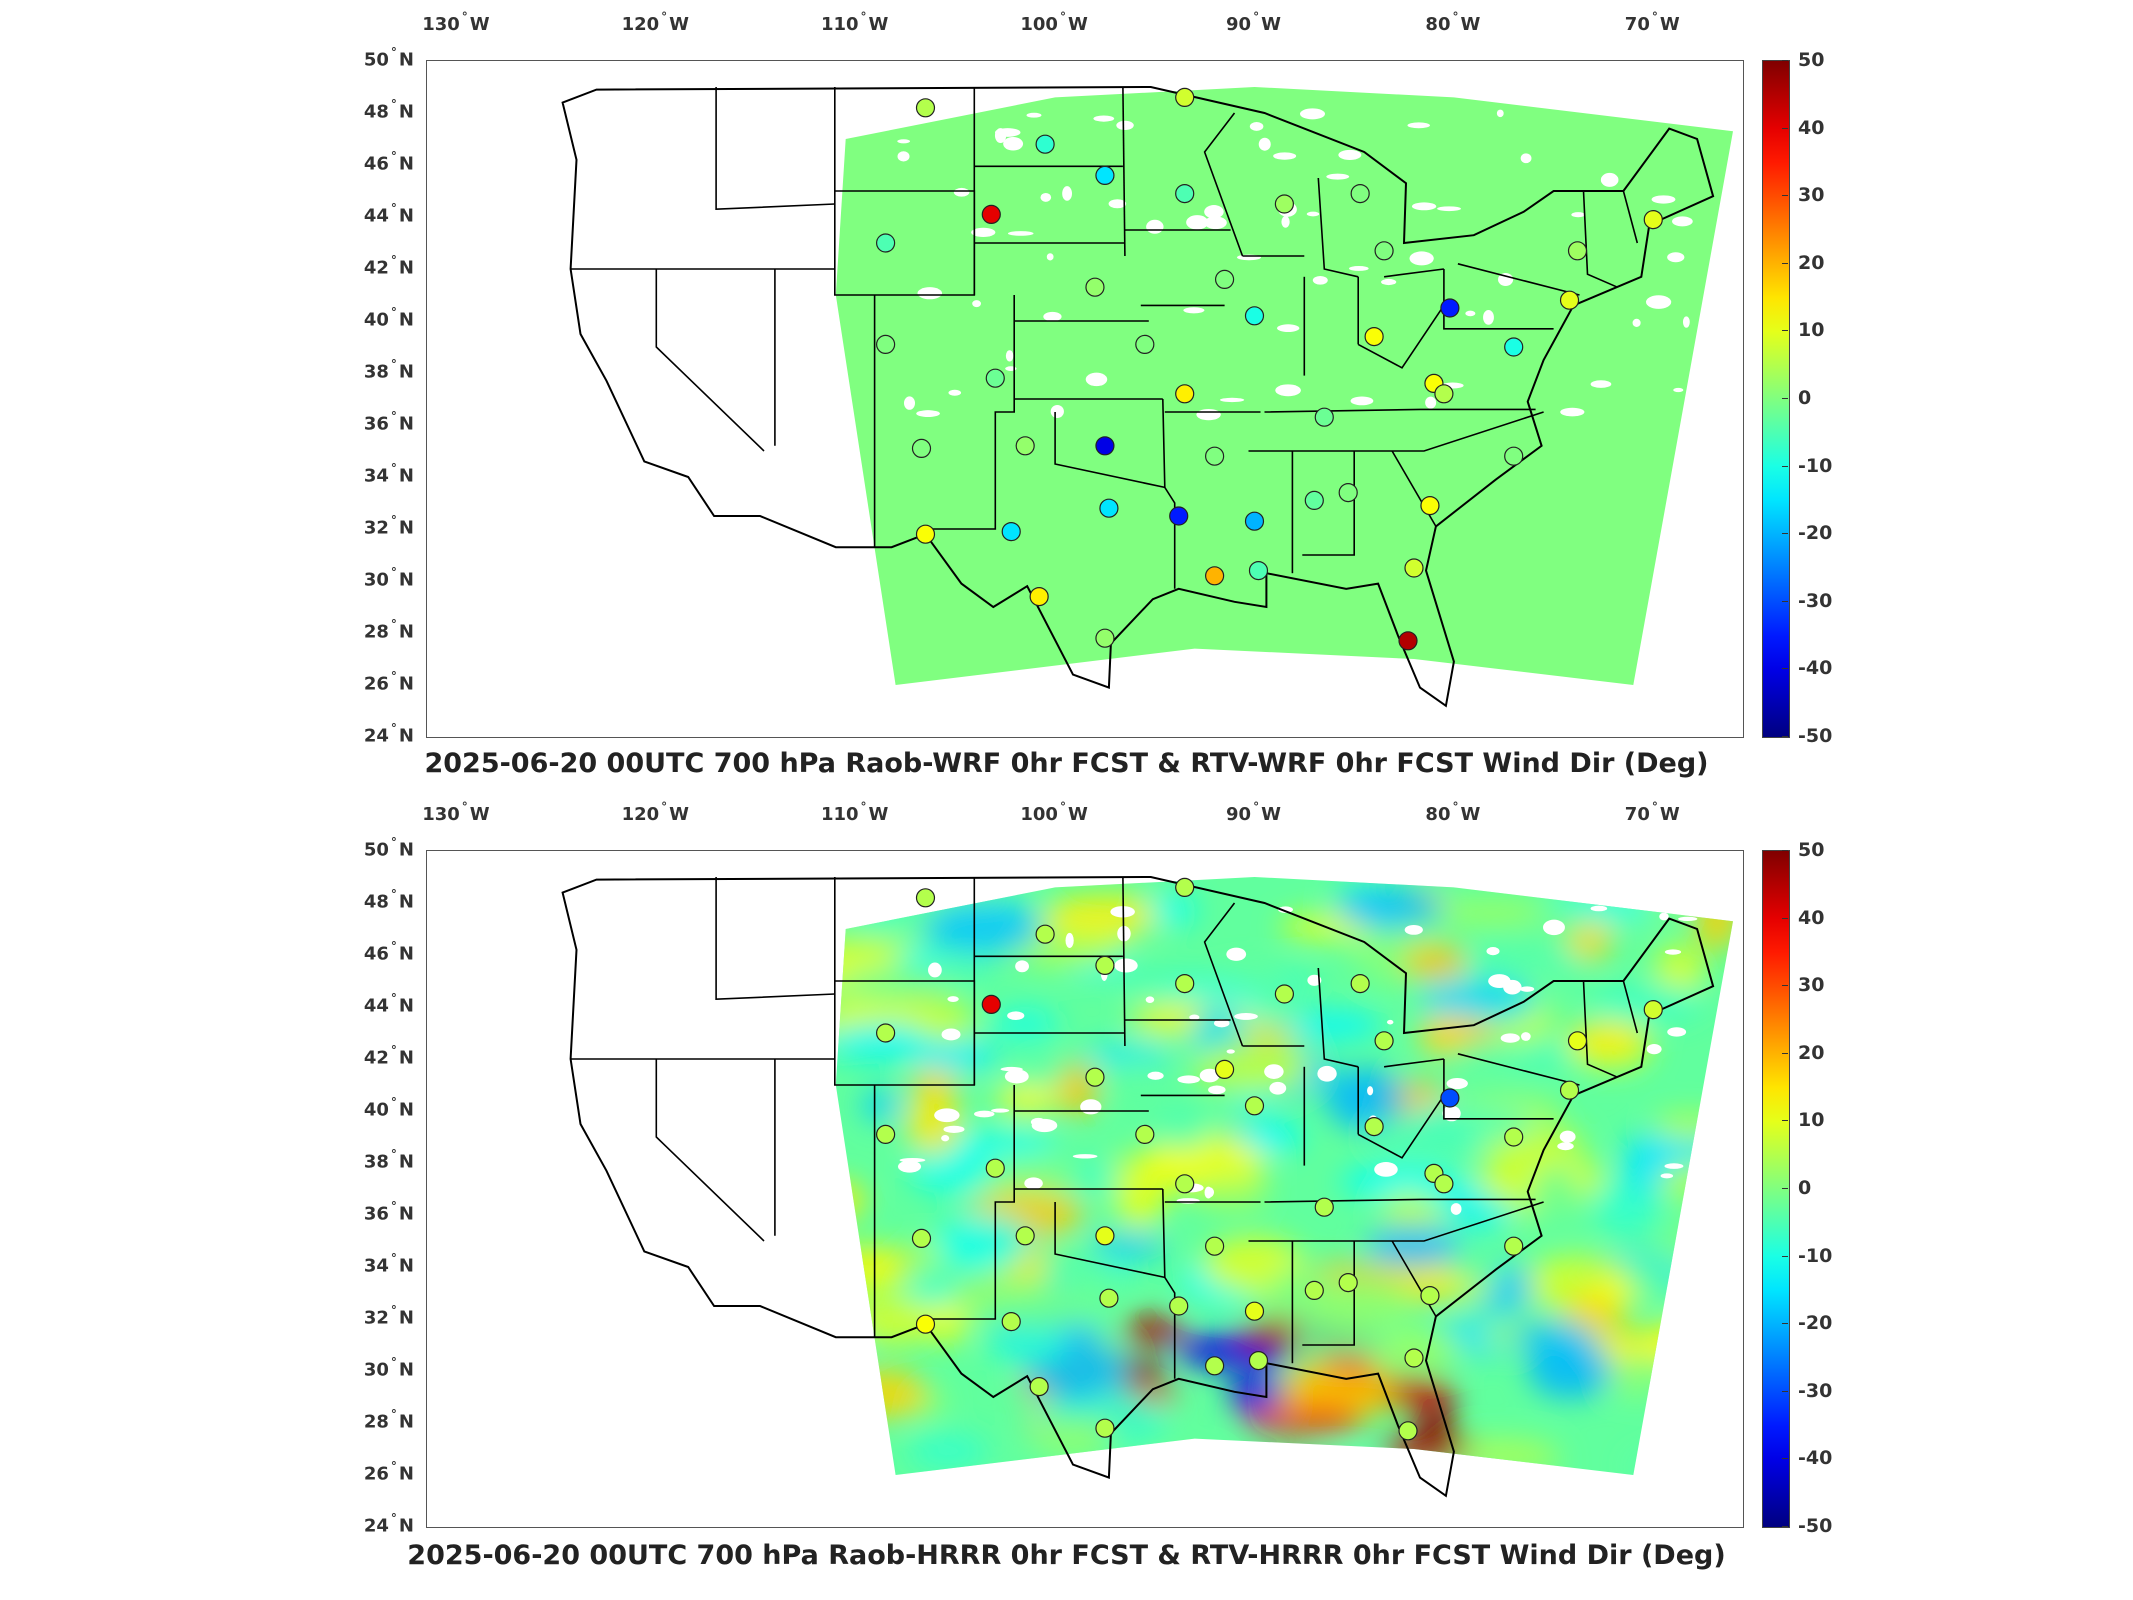 This screenshot has height=1600, width=2133. I want to click on colorbar-tick-label: 50, so click(1811, 60).